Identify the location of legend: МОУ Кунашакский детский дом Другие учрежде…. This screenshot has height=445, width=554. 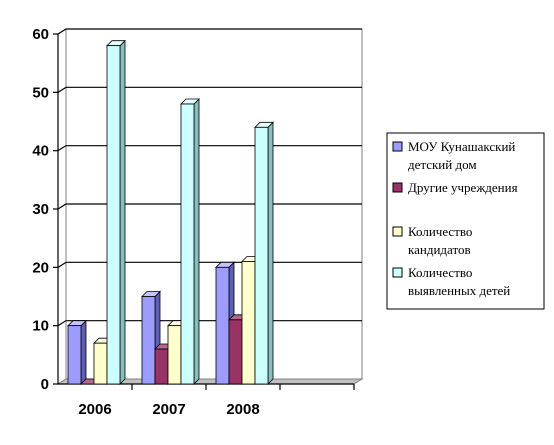
(465, 221).